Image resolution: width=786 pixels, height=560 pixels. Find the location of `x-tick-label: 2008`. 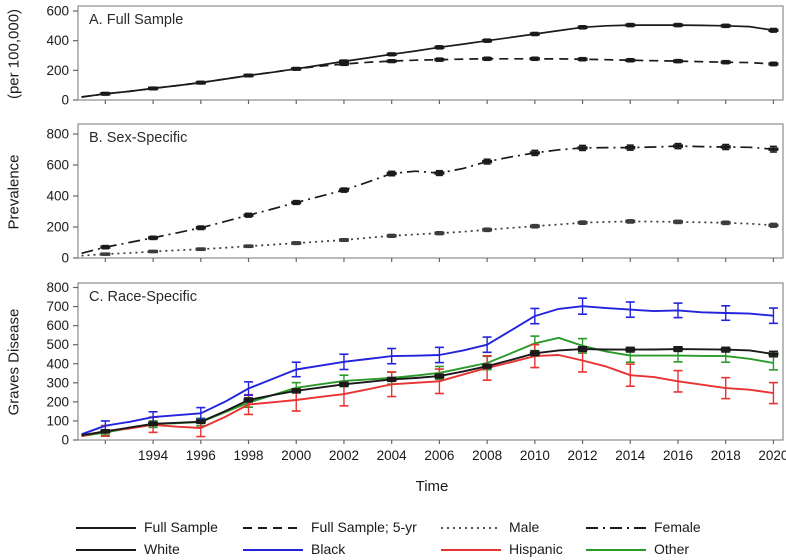

x-tick-label: 2008 is located at coordinates (487, 455).